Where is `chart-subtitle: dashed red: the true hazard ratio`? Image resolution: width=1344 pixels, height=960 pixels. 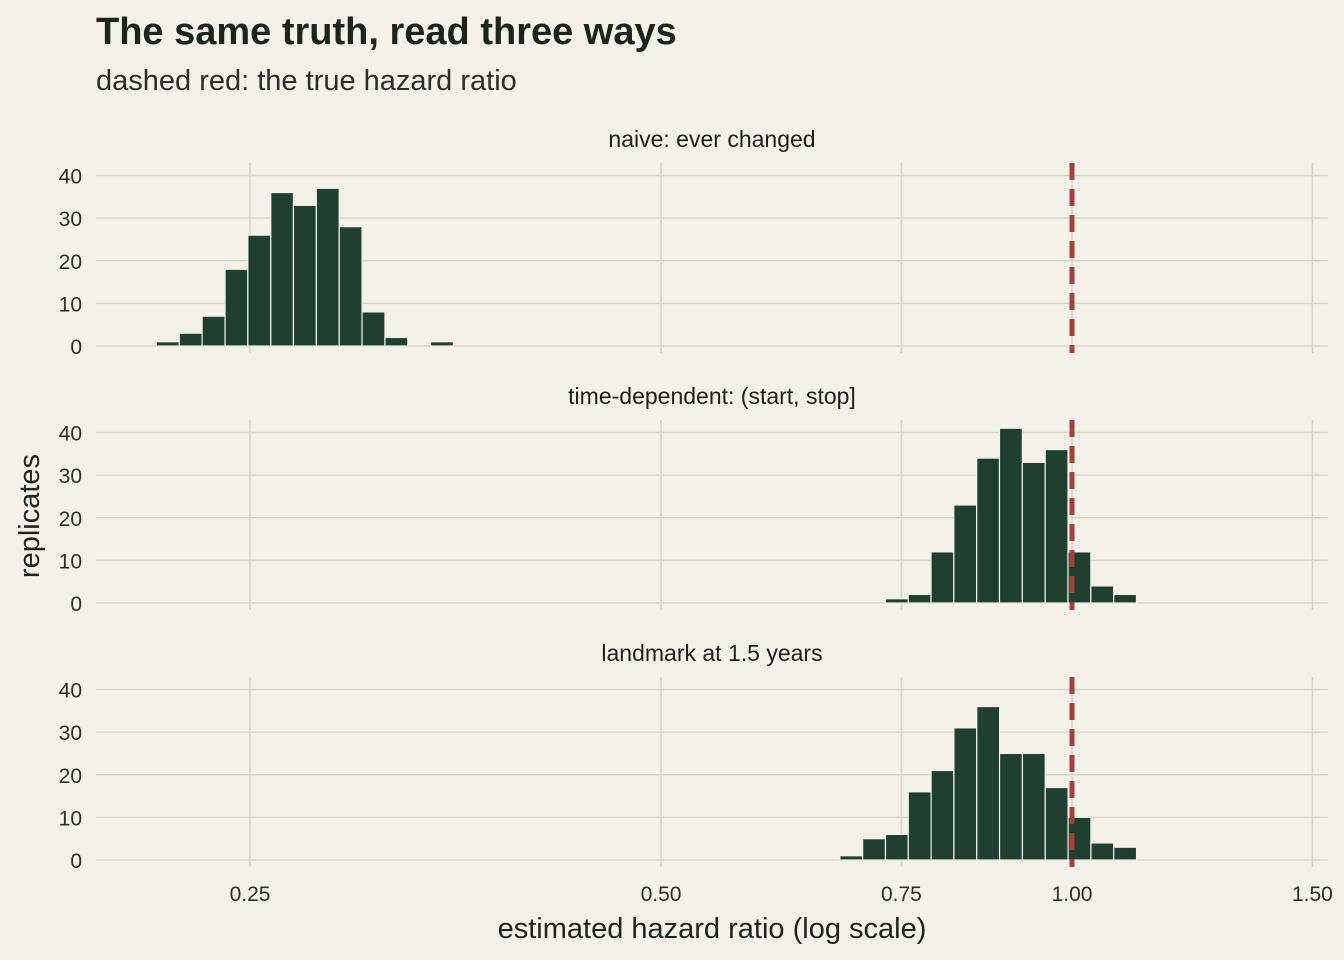
chart-subtitle: dashed red: the true hazard ratio is located at coordinates (306, 81).